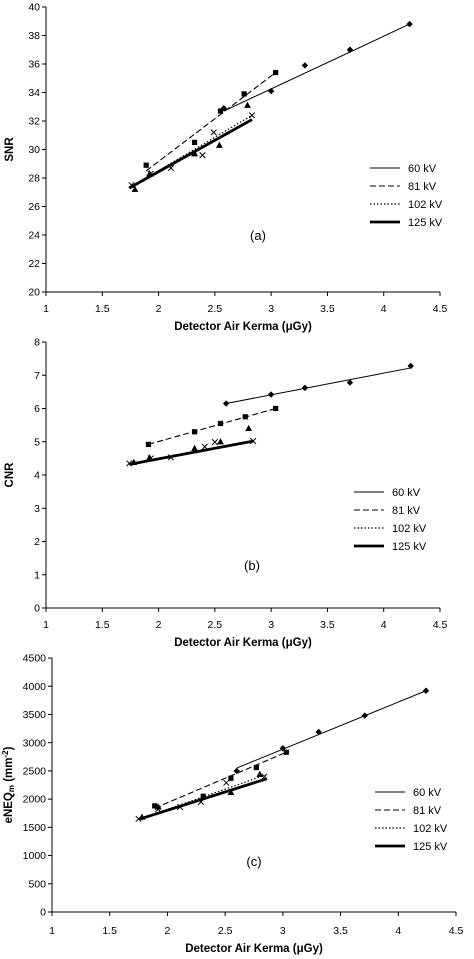  Describe the element at coordinates (37, 575) in the screenshot. I see `y-tick-label: 1` at that location.